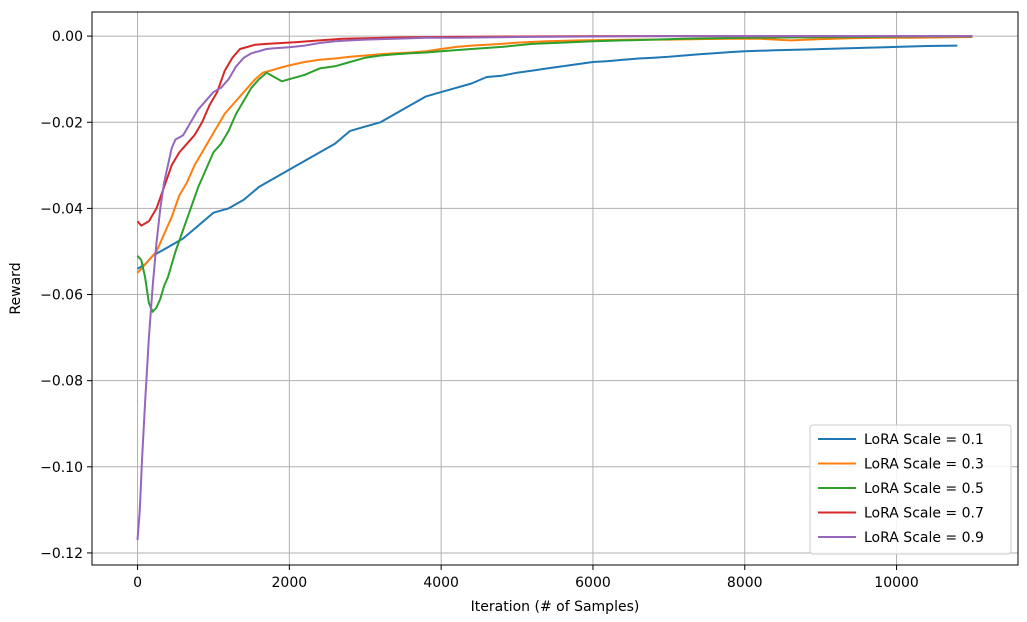  I want to click on x-tick-label: 6000, so click(593, 583).